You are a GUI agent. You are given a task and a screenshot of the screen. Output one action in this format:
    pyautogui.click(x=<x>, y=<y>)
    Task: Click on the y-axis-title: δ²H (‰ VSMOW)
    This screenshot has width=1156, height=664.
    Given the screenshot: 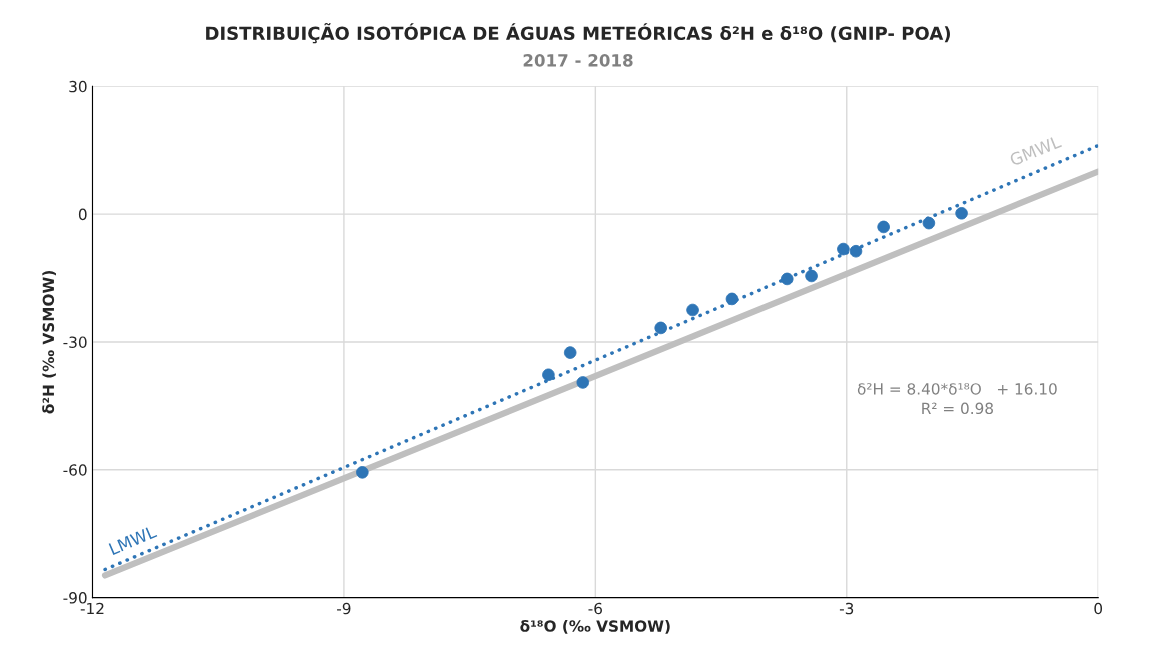 What is the action you would take?
    pyautogui.click(x=49, y=342)
    